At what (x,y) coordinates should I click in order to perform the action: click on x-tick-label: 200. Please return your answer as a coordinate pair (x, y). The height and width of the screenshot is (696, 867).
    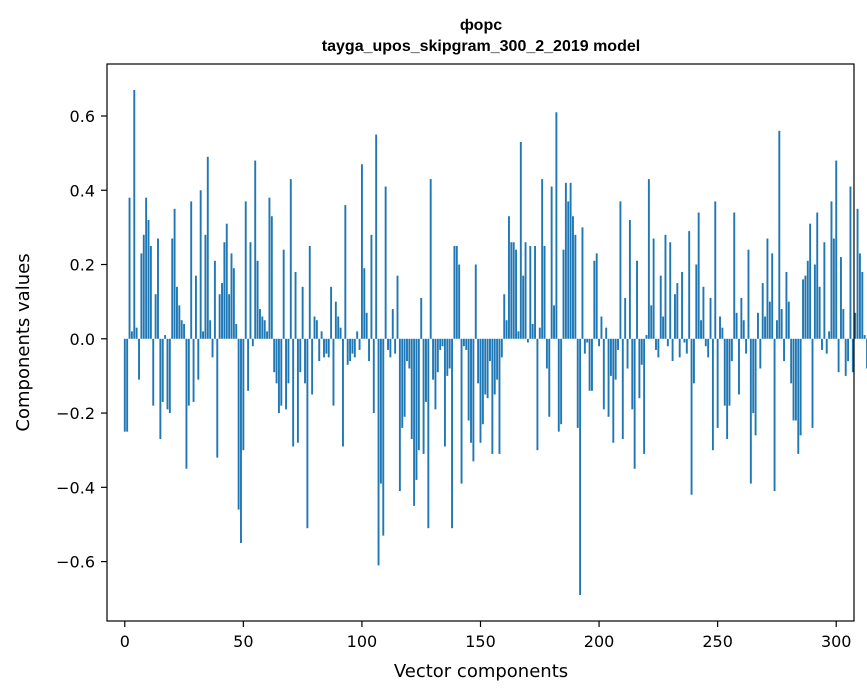
    Looking at the image, I should click on (599, 641).